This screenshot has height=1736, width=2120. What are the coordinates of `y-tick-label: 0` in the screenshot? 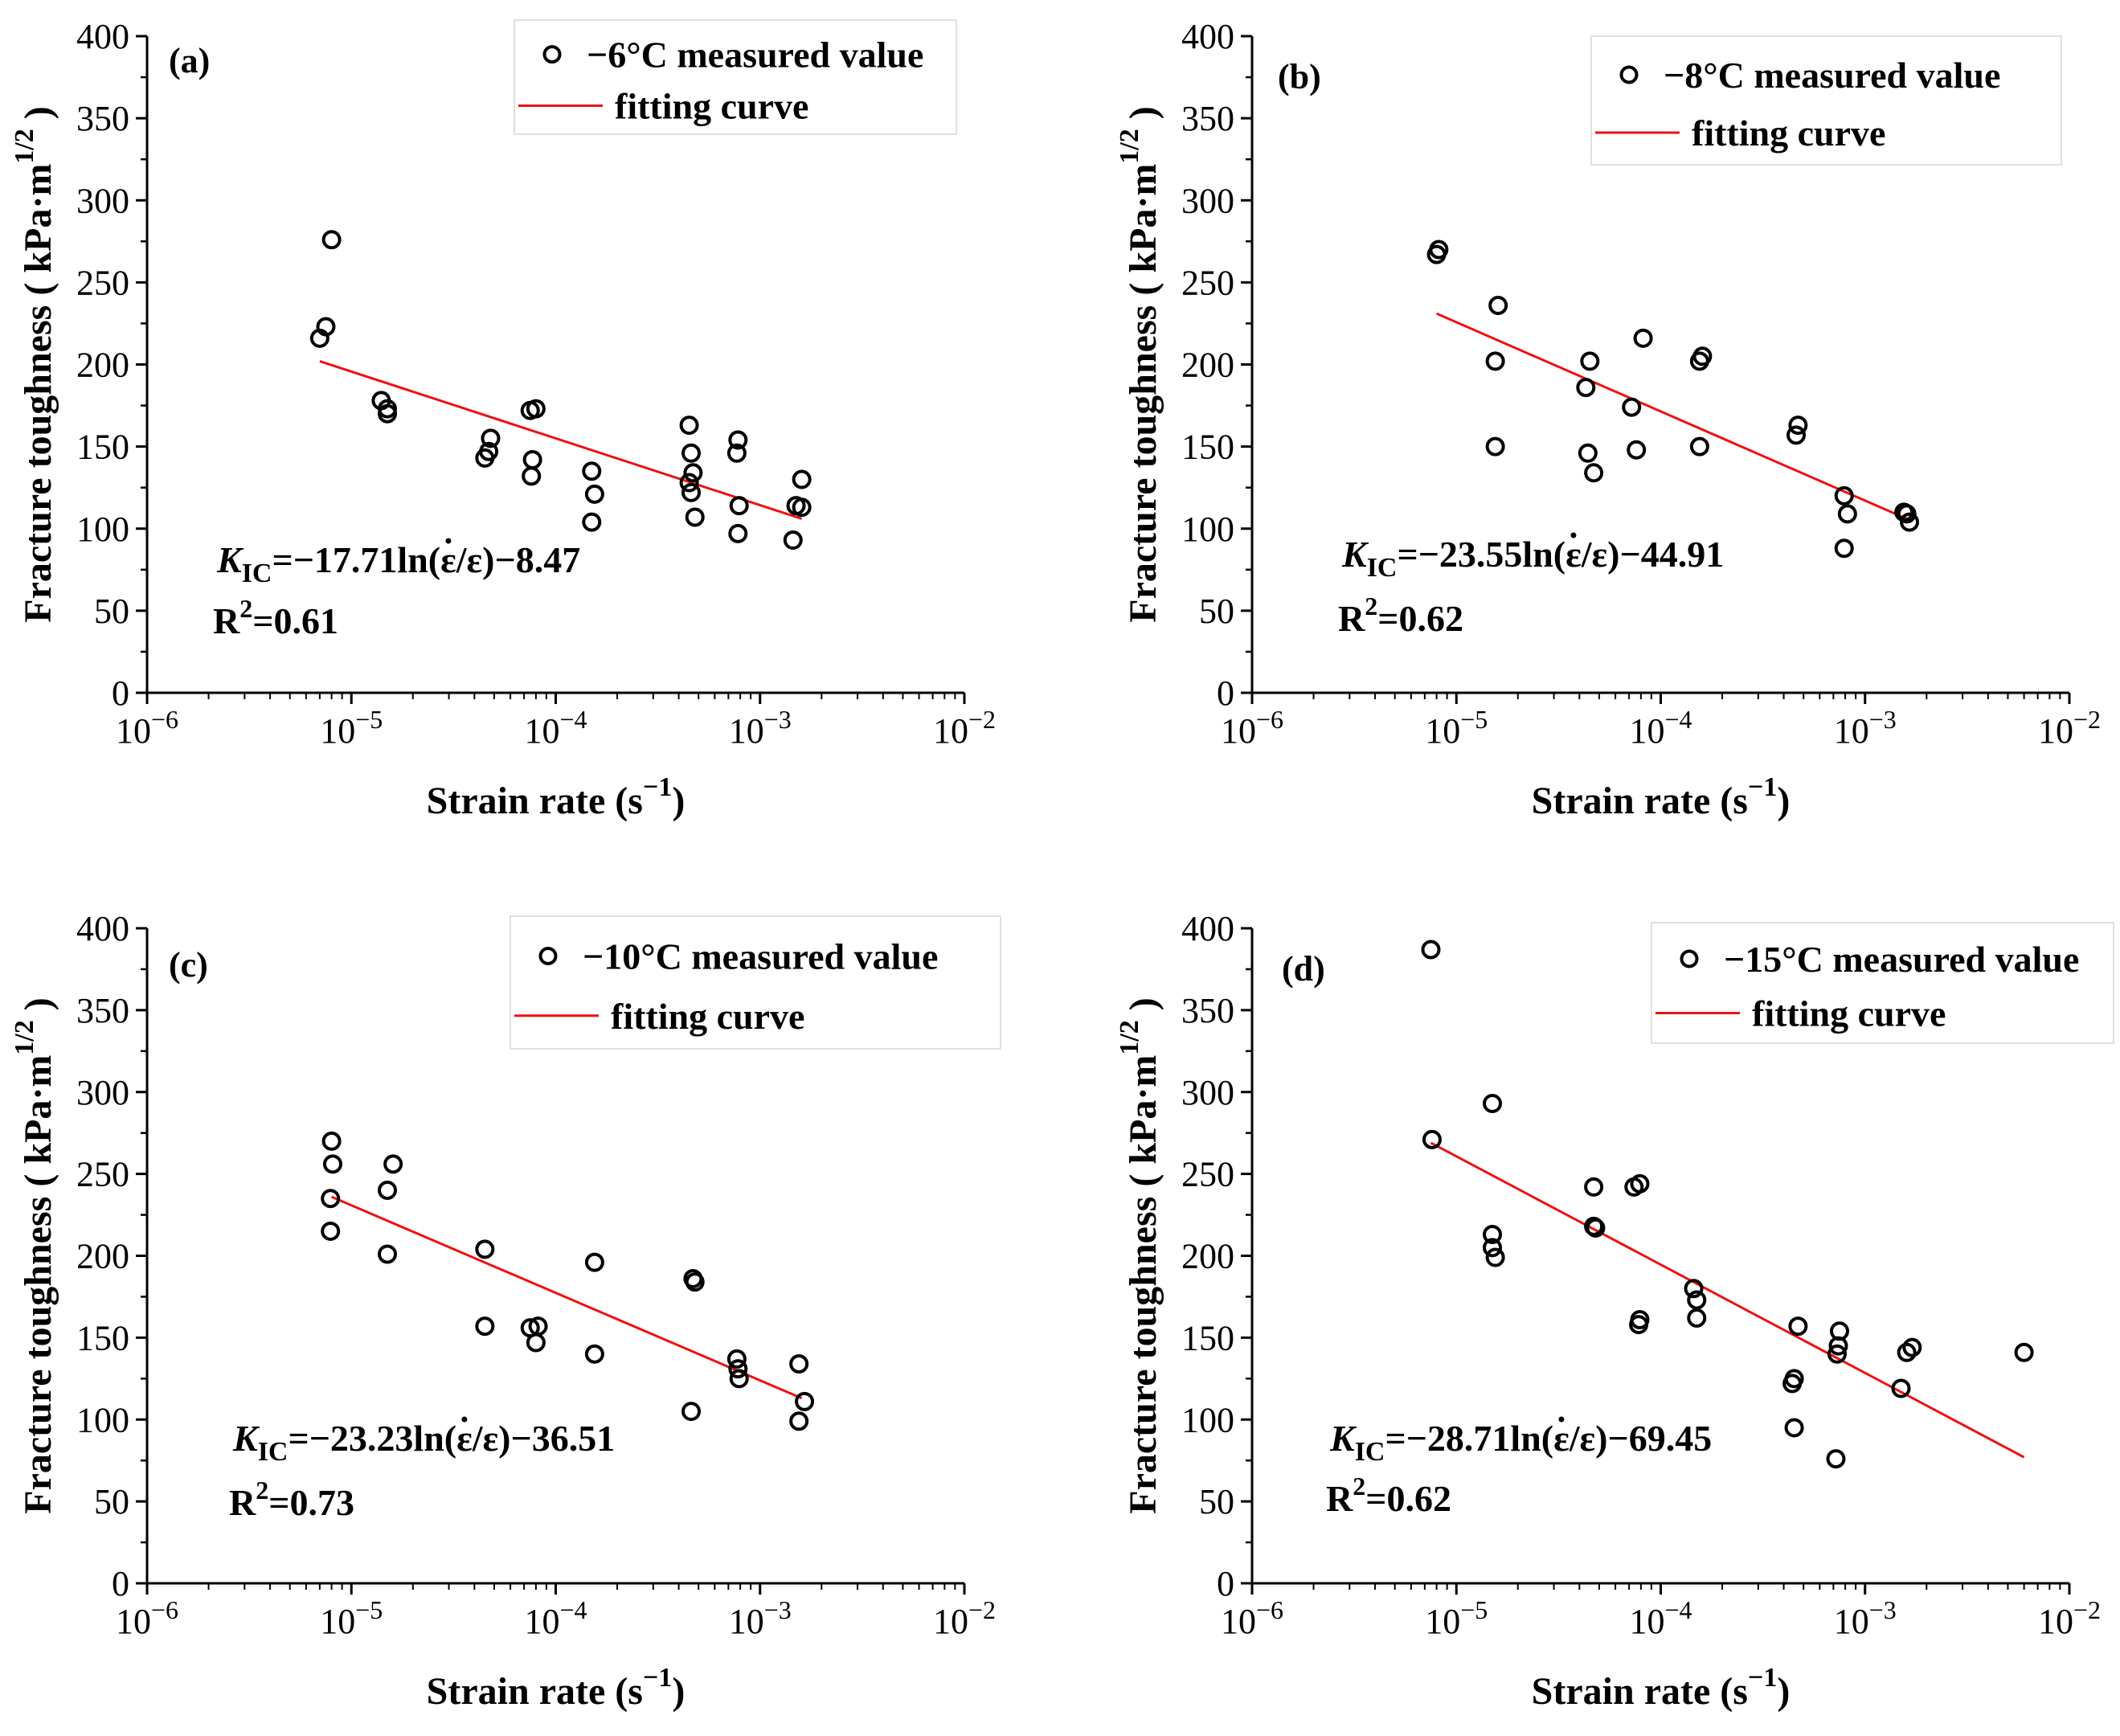 It's located at (120, 1583).